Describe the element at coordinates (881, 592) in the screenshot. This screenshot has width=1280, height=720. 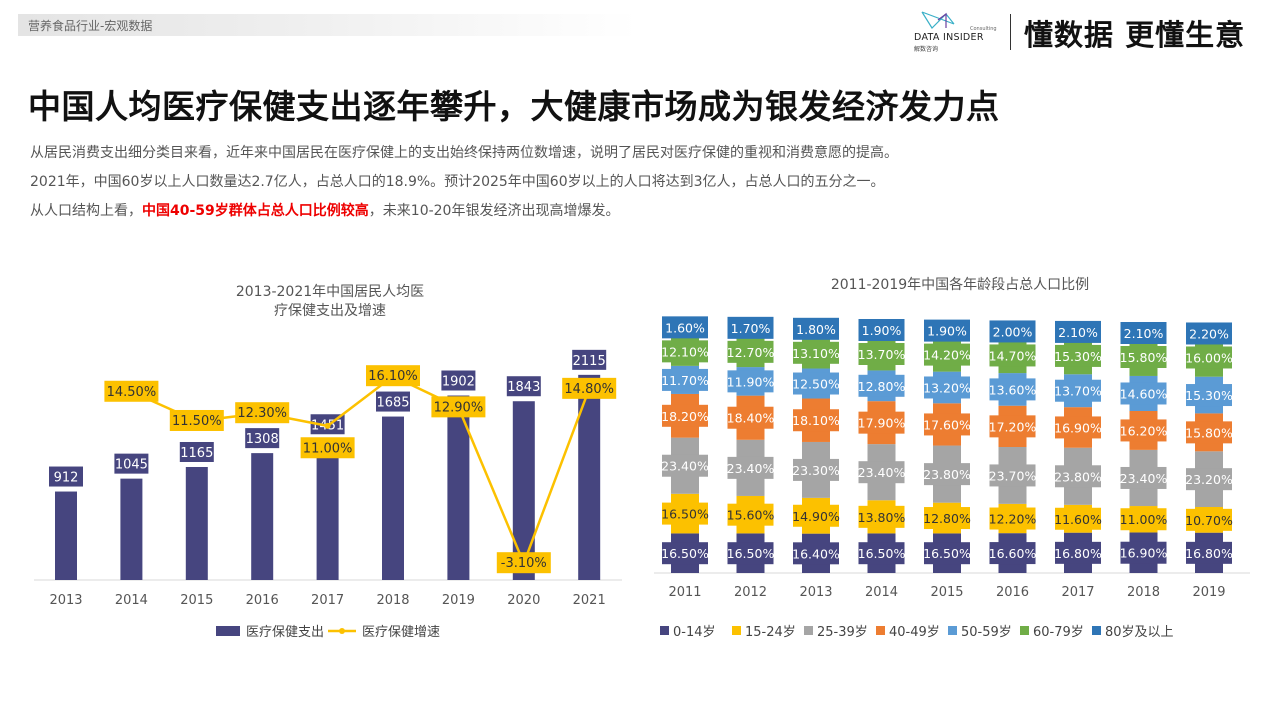
I see `x-tick-label: 2014` at that location.